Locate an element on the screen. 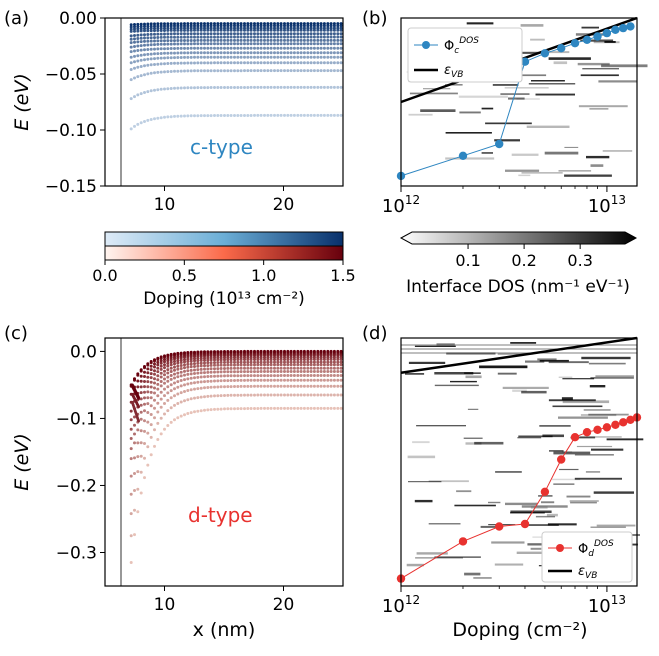 Image resolution: width=659 pixels, height=656 pixels. ytick-label: 0.0 is located at coordinates (83, 352).